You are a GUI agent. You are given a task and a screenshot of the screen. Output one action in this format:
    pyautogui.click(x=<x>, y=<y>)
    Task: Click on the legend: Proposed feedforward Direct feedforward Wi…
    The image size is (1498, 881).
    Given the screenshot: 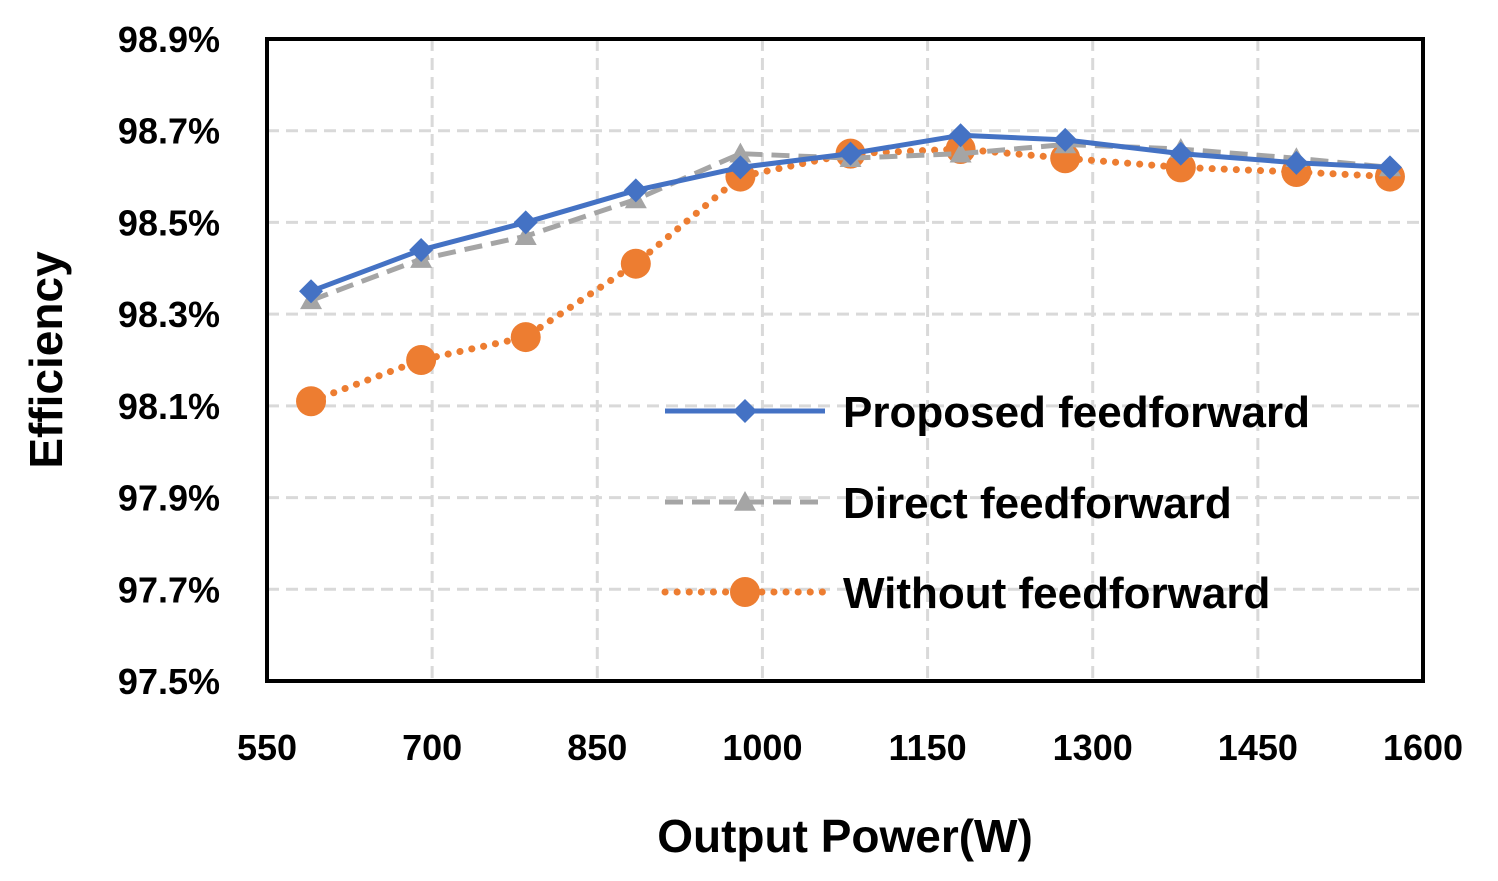 What is the action you would take?
    pyautogui.click(x=985, y=503)
    